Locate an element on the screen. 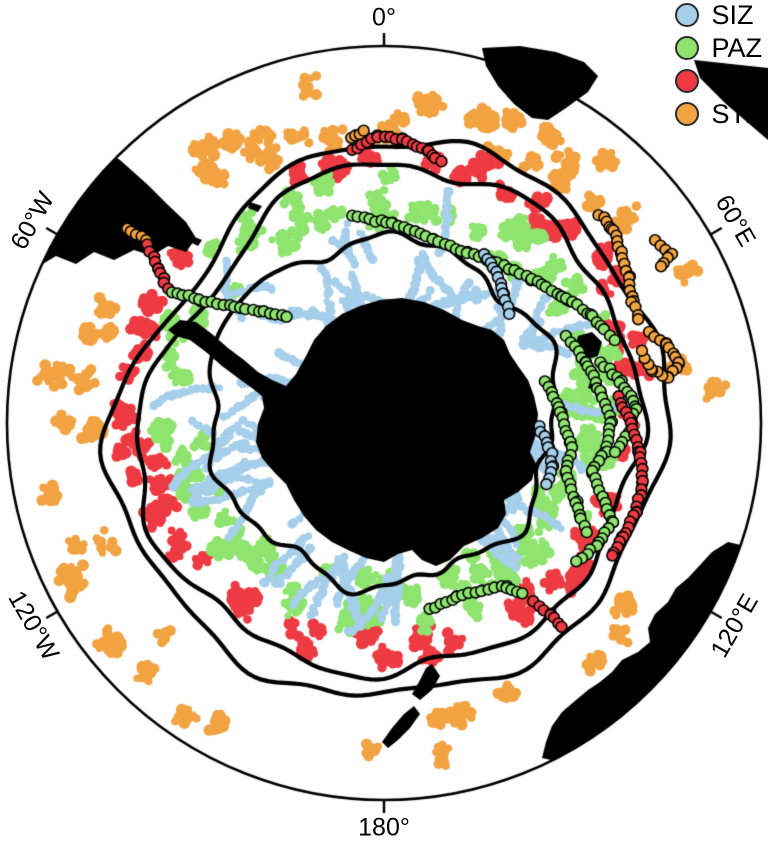  stz-color-swatch is located at coordinates (687, 114).